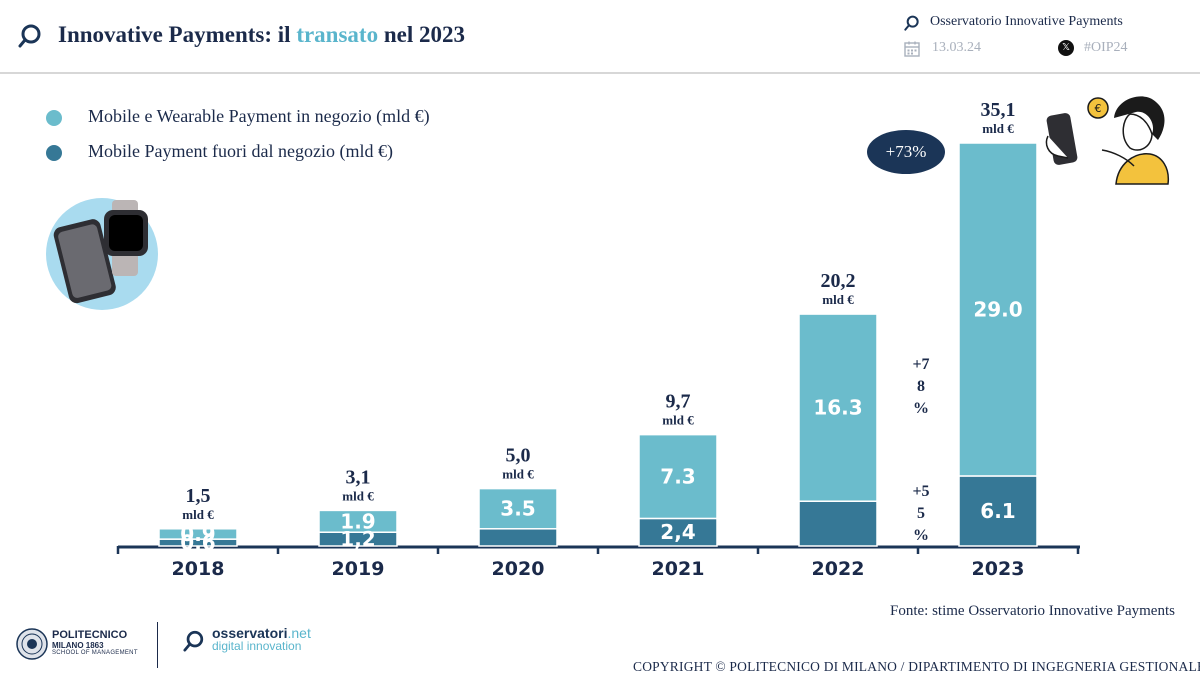 Image resolution: width=1200 pixels, height=677 pixels. I want to click on growth-callout-pill: +73%, so click(906, 152).